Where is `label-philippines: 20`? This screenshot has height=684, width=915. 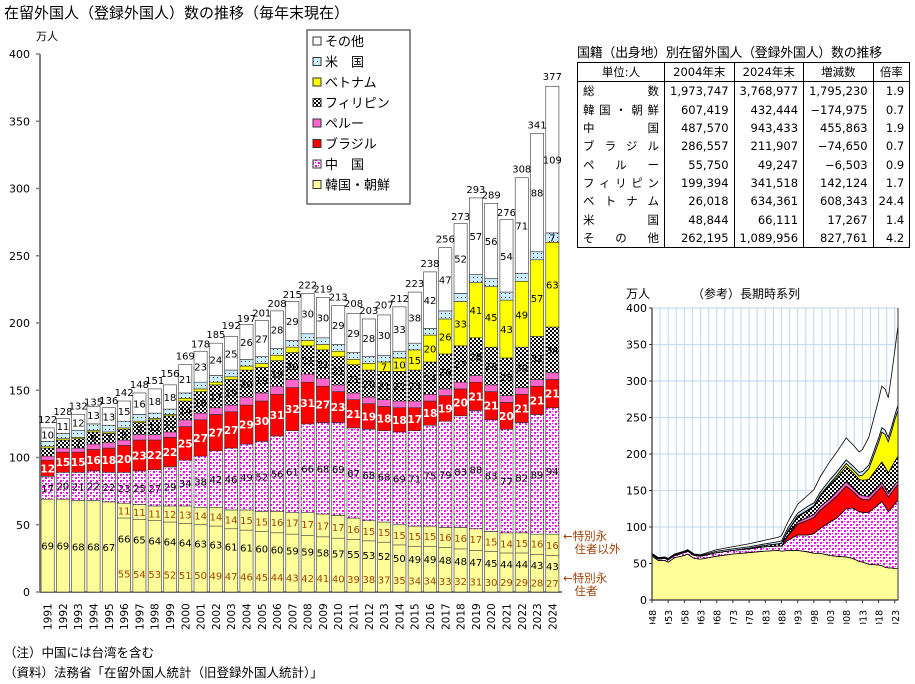 label-philippines: 20 is located at coordinates (368, 385).